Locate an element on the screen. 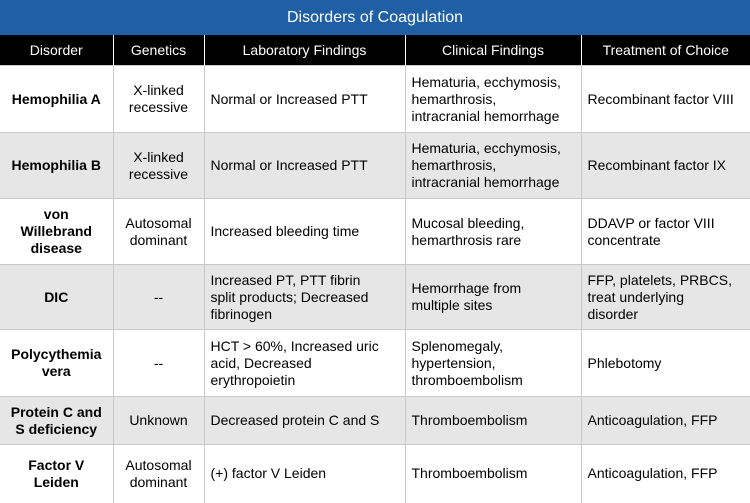 The height and width of the screenshot is (503, 750). disorder-cell: Hemophilia B is located at coordinates (56, 165).